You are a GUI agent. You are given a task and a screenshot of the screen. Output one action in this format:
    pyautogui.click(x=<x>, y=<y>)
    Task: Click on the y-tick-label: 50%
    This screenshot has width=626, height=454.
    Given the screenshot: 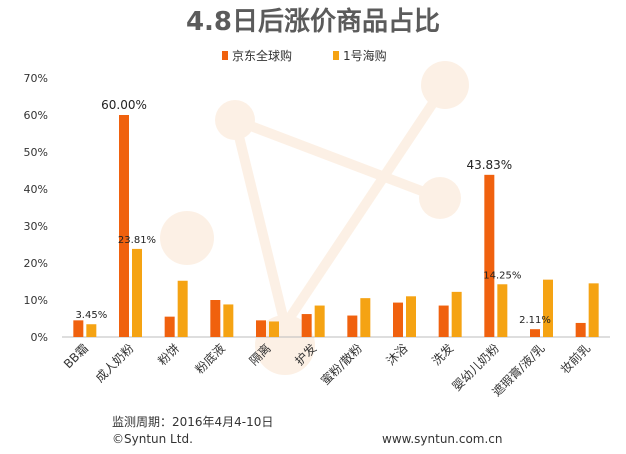 What is the action you would take?
    pyautogui.click(x=36, y=152)
    